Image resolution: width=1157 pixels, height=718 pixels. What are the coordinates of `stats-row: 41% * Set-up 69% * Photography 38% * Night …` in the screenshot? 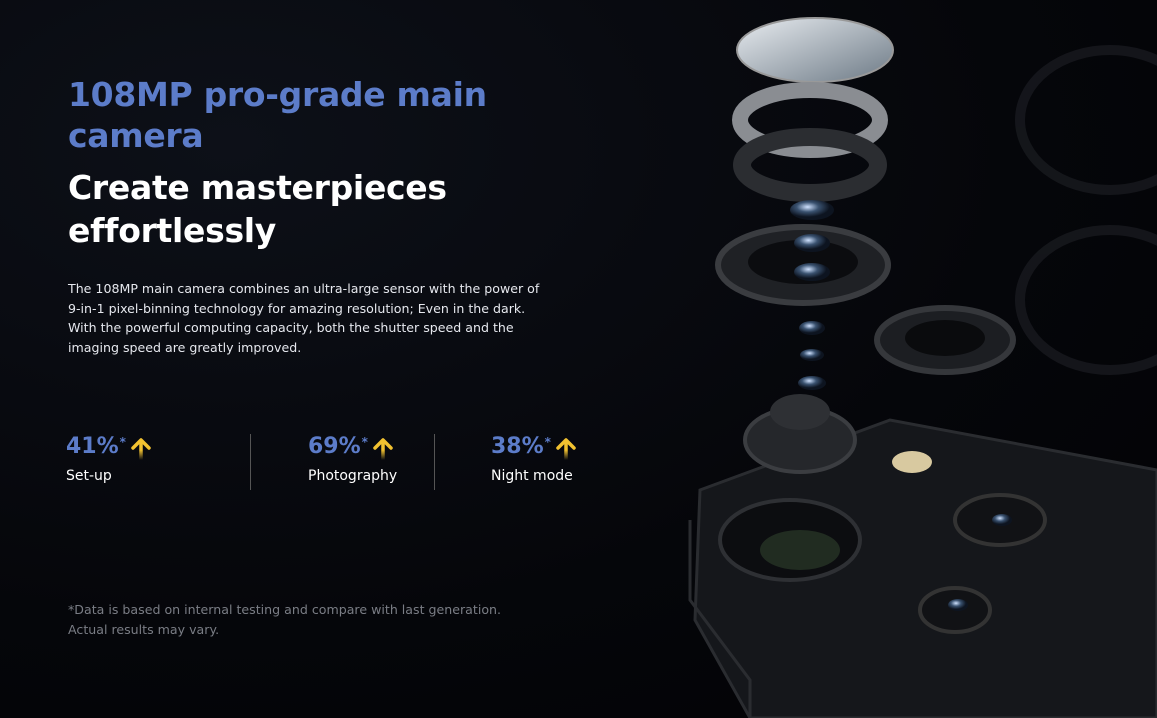 It's located at (342, 462).